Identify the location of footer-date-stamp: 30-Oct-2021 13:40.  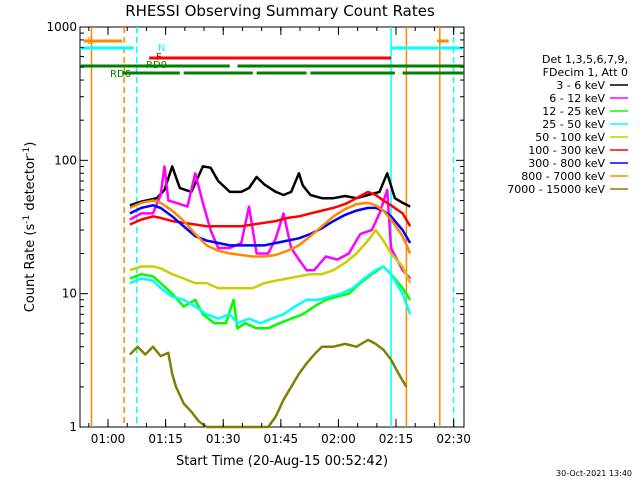
(594, 473).